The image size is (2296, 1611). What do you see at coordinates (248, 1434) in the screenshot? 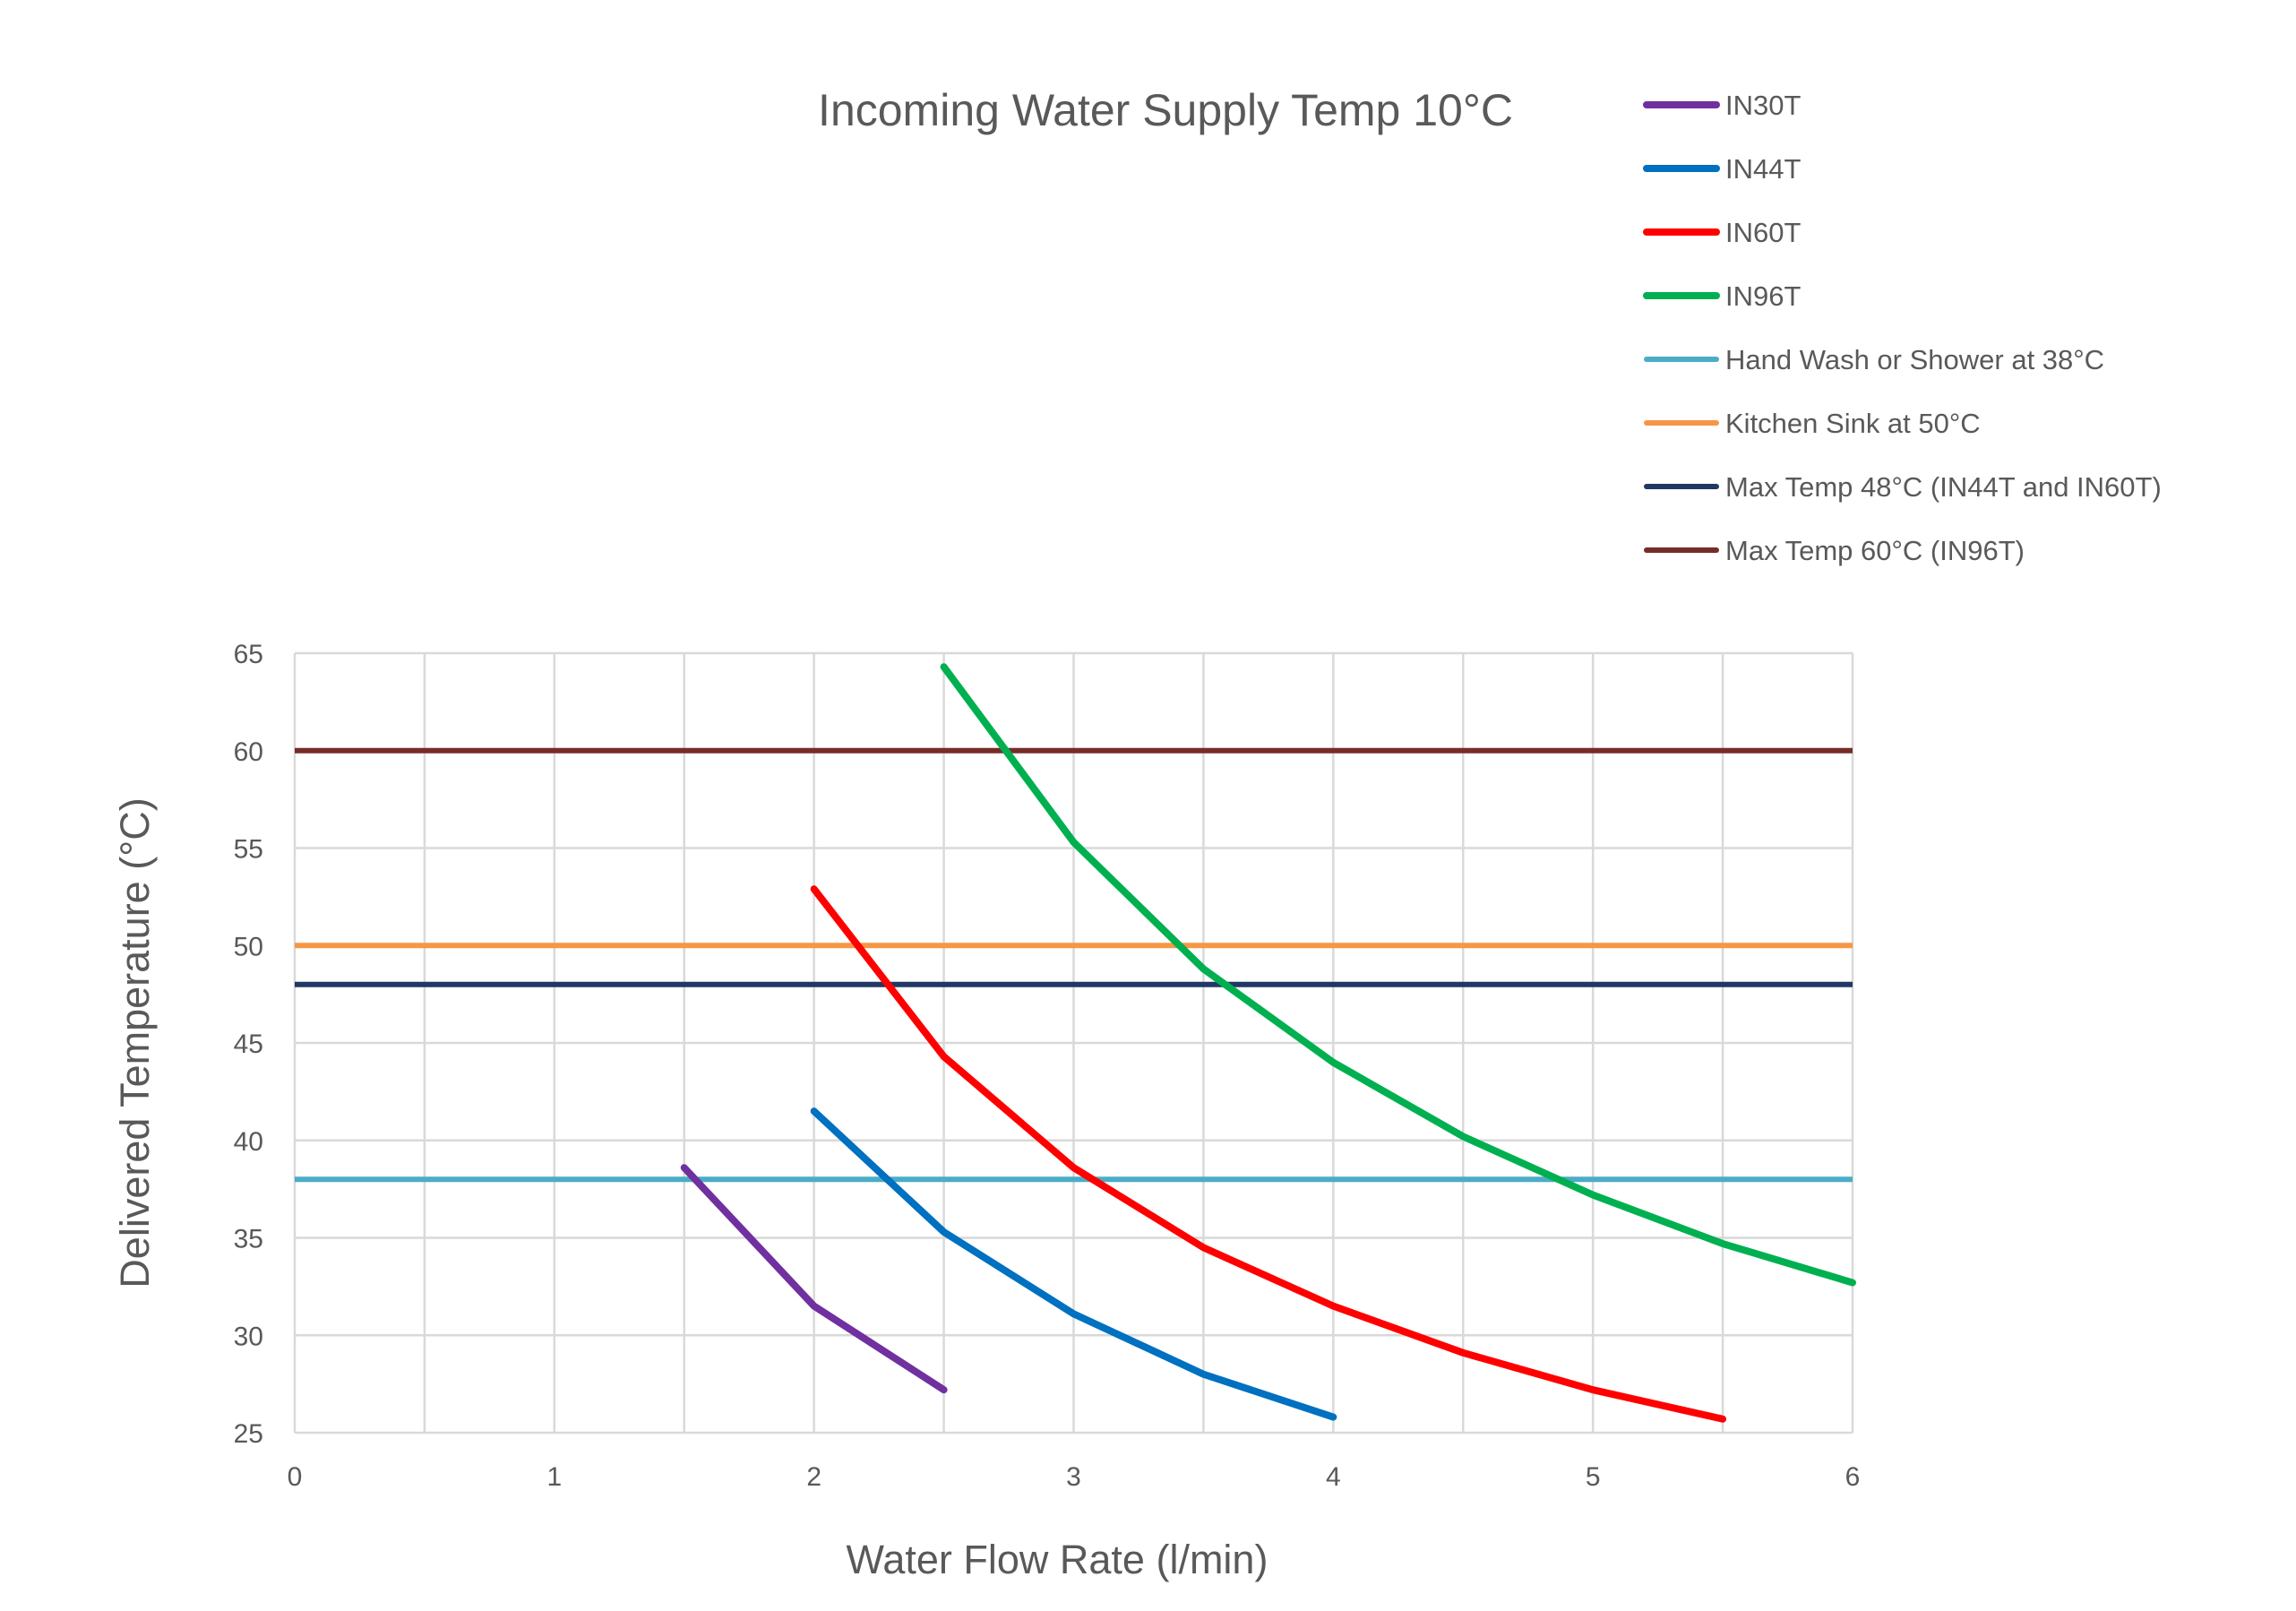
I see `y-tick-label: 25` at bounding box center [248, 1434].